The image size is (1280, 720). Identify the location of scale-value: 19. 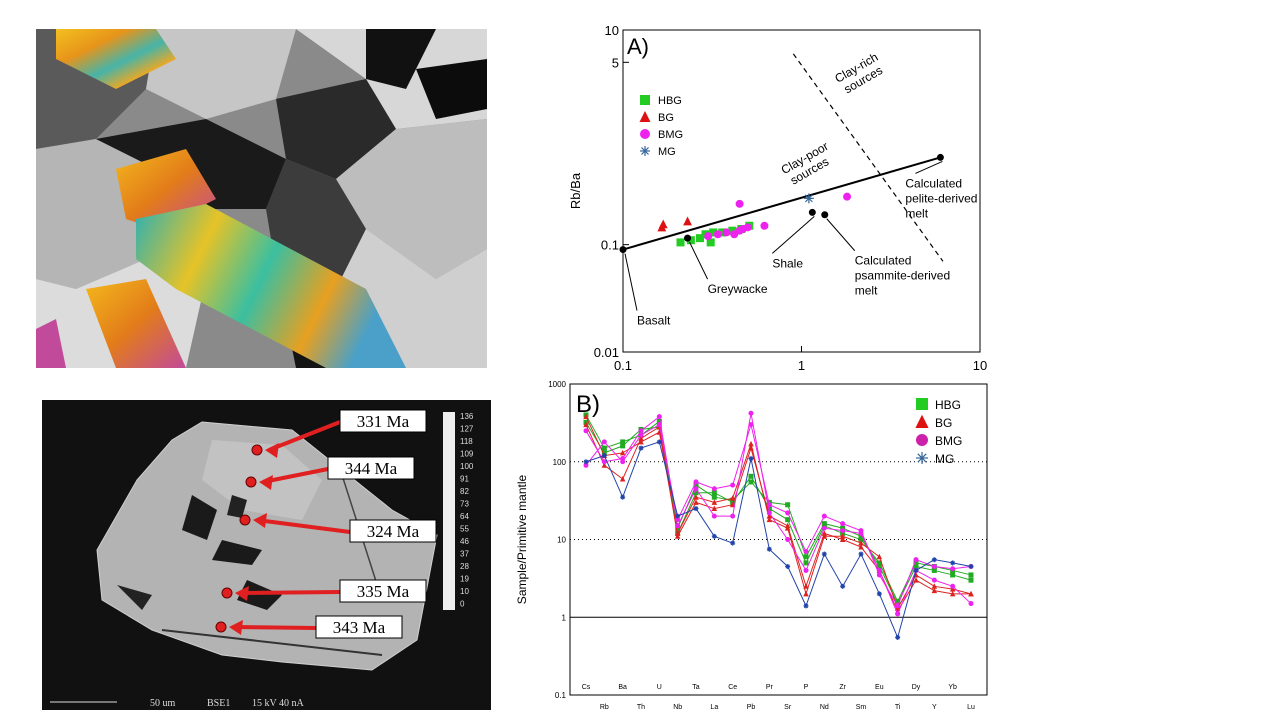
(464, 579).